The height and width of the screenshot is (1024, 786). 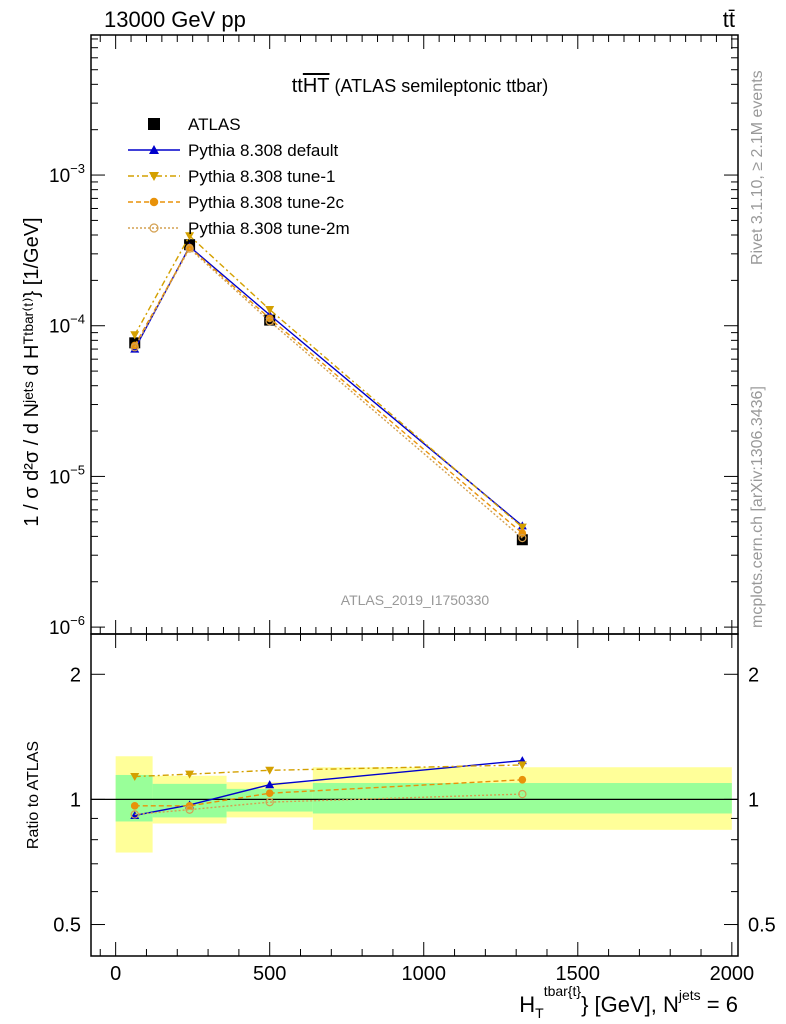 What do you see at coordinates (261, 176) in the screenshot?
I see `legend-label-2: Pythia 8.308 tune-1` at bounding box center [261, 176].